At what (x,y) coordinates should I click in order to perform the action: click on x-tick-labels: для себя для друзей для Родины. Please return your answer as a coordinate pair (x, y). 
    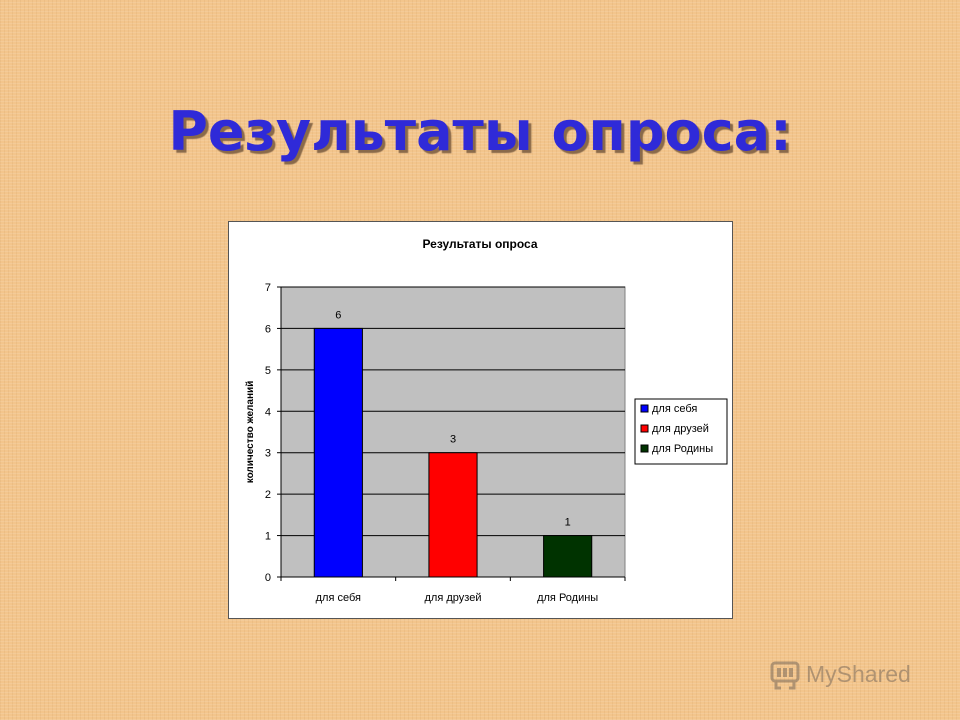
    Looking at the image, I should click on (457, 598).